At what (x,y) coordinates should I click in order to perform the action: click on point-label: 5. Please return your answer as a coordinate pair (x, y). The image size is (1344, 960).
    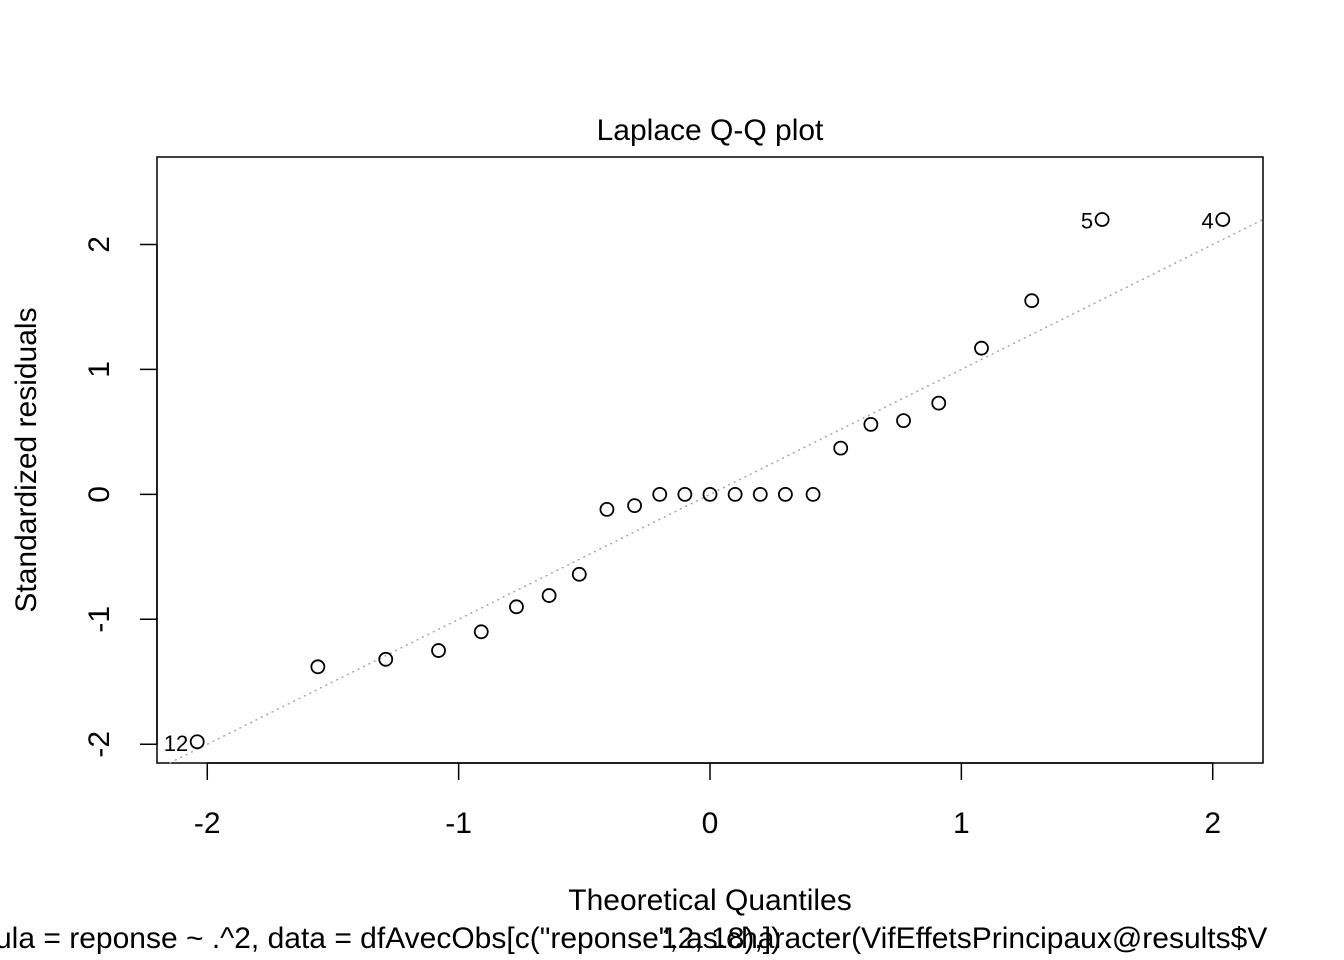
    Looking at the image, I should click on (1087, 220).